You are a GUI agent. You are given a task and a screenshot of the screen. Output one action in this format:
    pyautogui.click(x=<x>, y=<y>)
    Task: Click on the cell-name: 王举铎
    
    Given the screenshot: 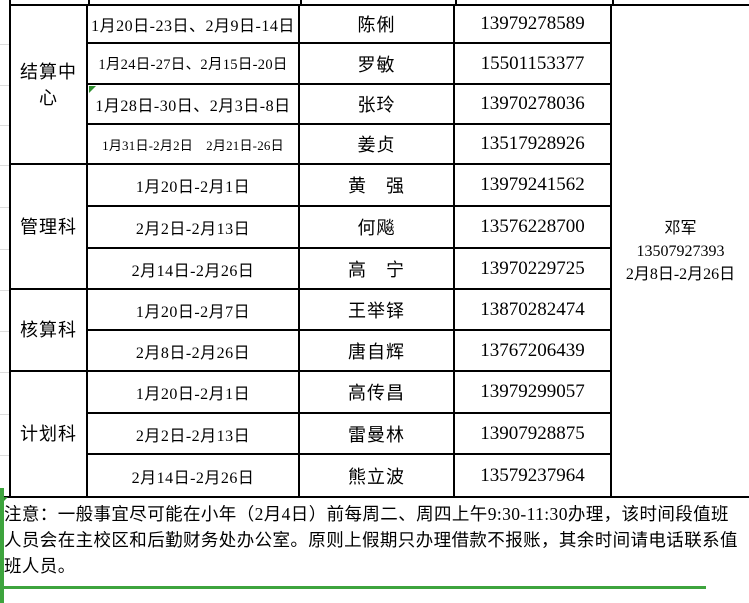 What is the action you would take?
    pyautogui.click(x=377, y=310)
    